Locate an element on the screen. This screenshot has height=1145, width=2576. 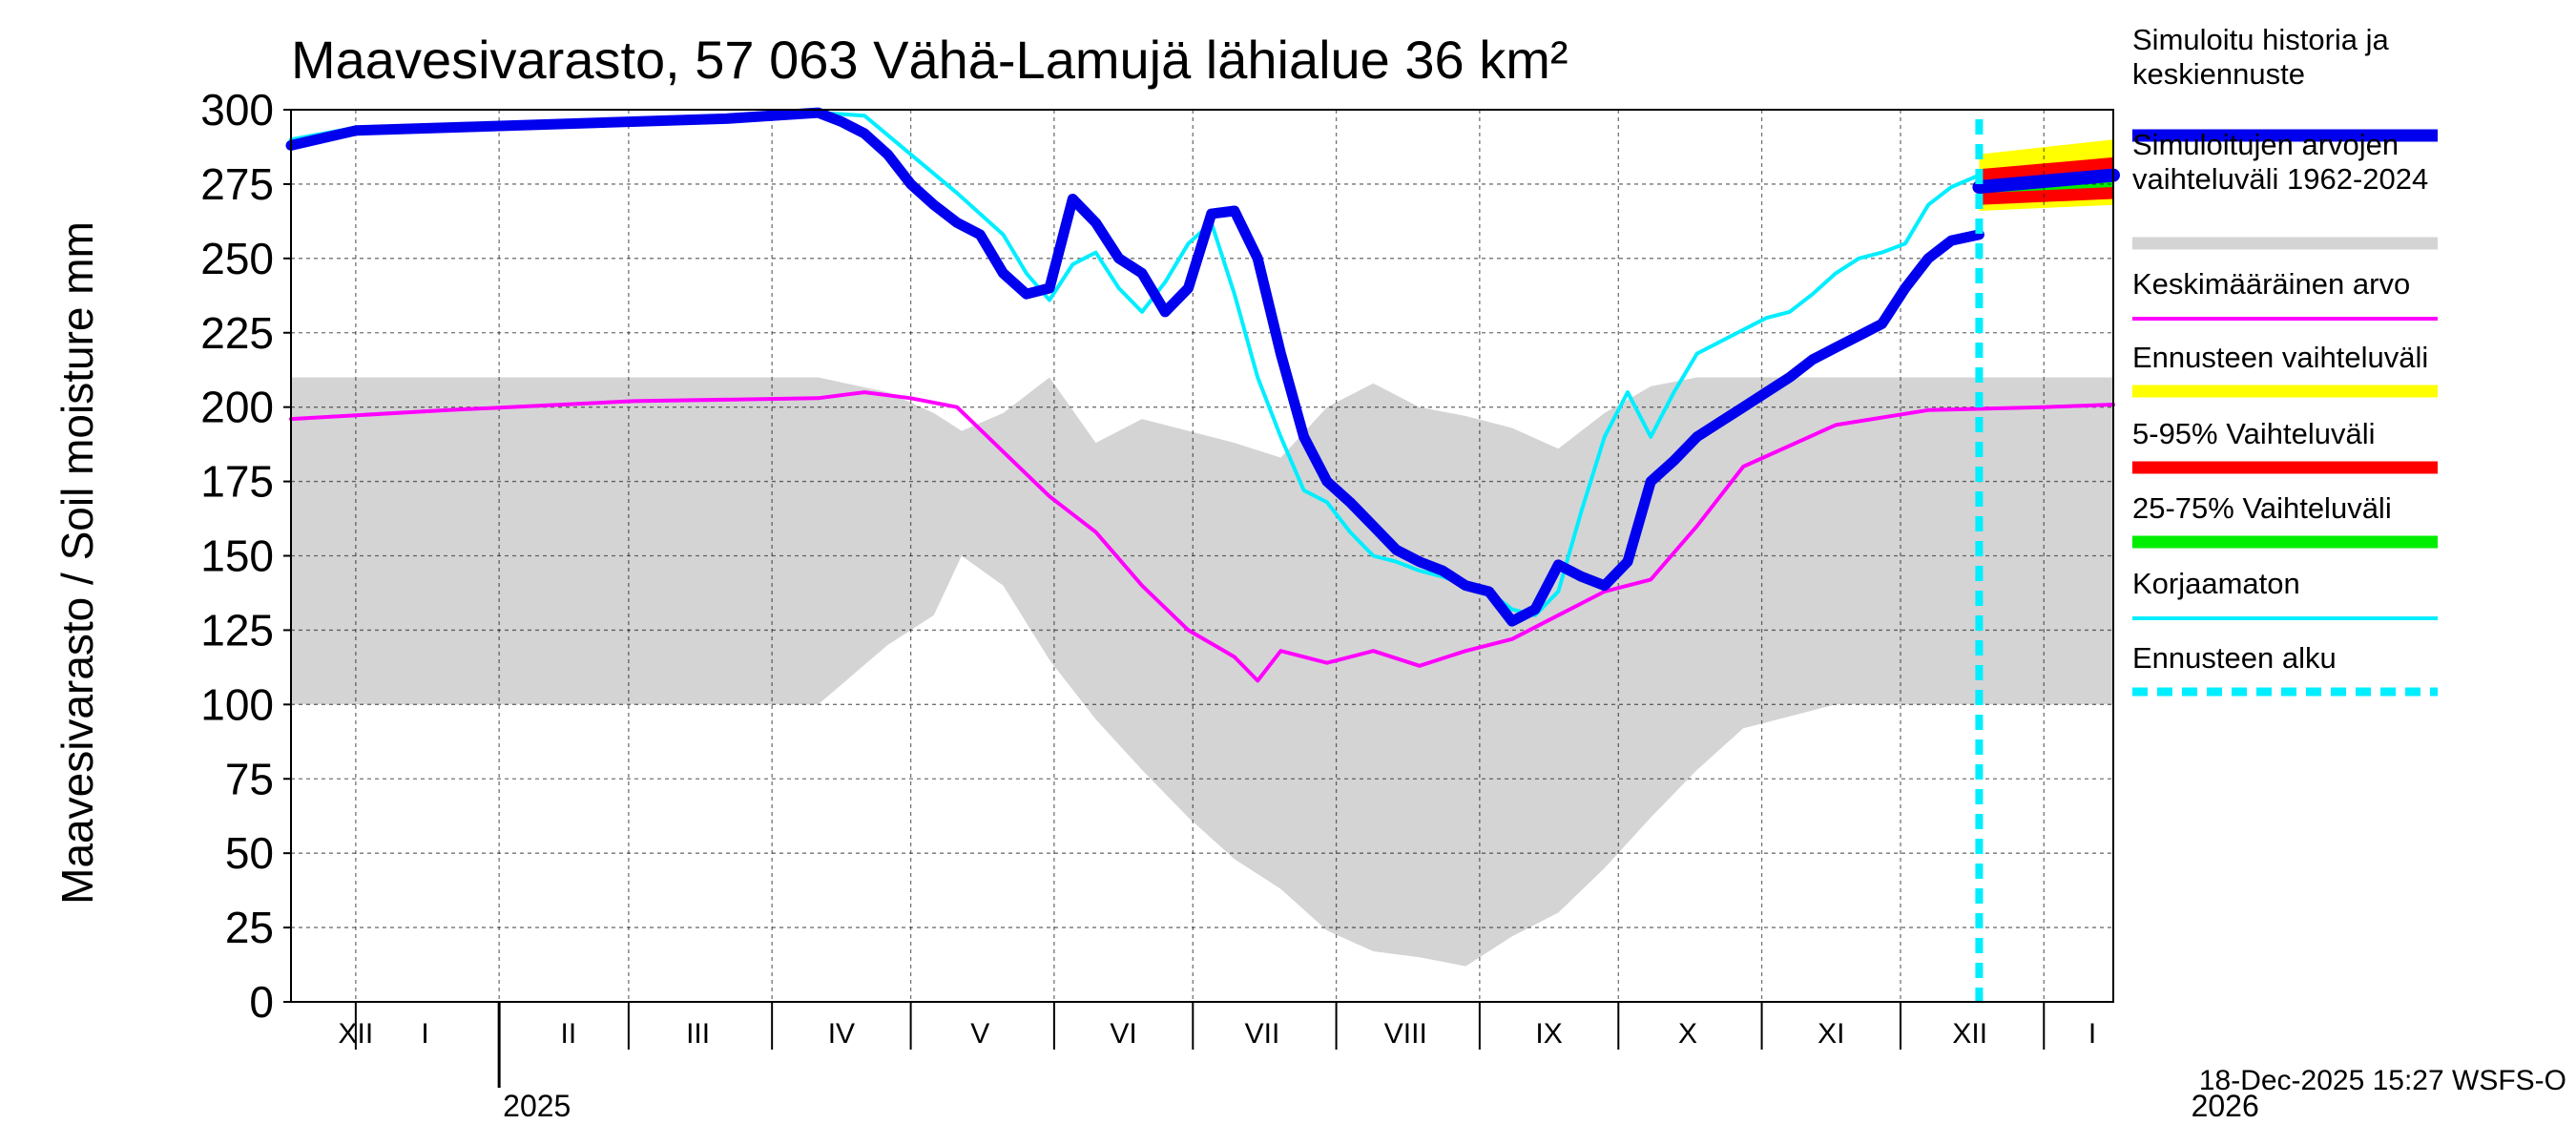
month-label: XI is located at coordinates (1831, 1034).